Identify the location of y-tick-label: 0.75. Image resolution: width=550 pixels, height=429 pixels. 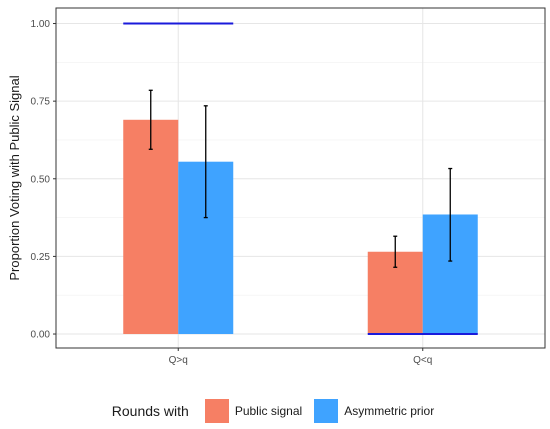
(41, 102).